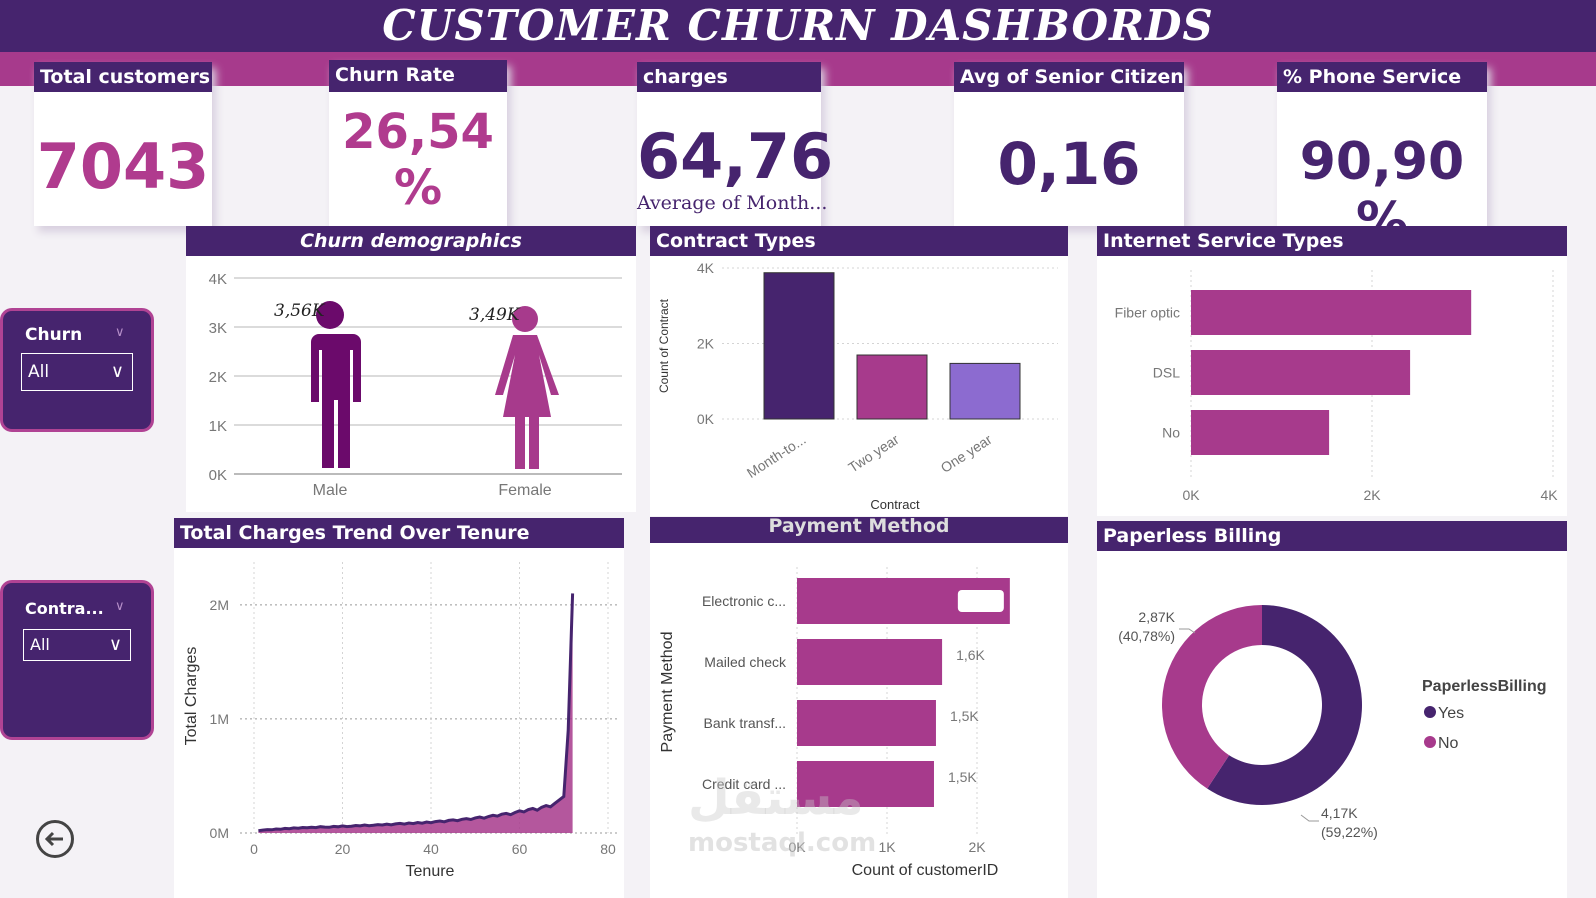  I want to click on male-figure-icon, so click(334, 384).